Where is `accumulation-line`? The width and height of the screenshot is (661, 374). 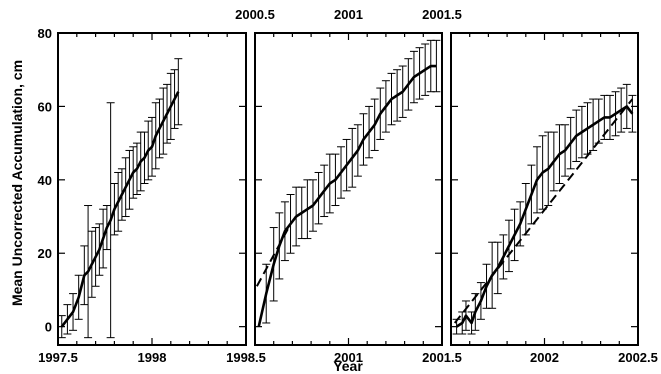 accumulation-line is located at coordinates (120, 209).